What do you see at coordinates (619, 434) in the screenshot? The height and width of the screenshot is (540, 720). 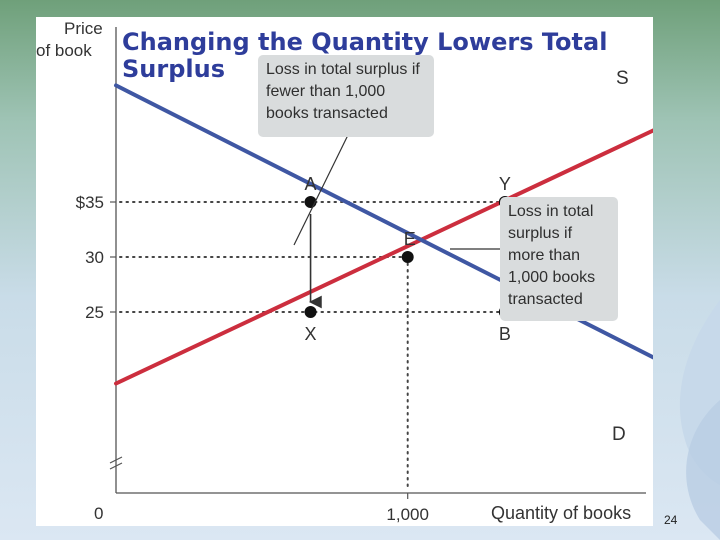 I see `series-label-d: D` at bounding box center [619, 434].